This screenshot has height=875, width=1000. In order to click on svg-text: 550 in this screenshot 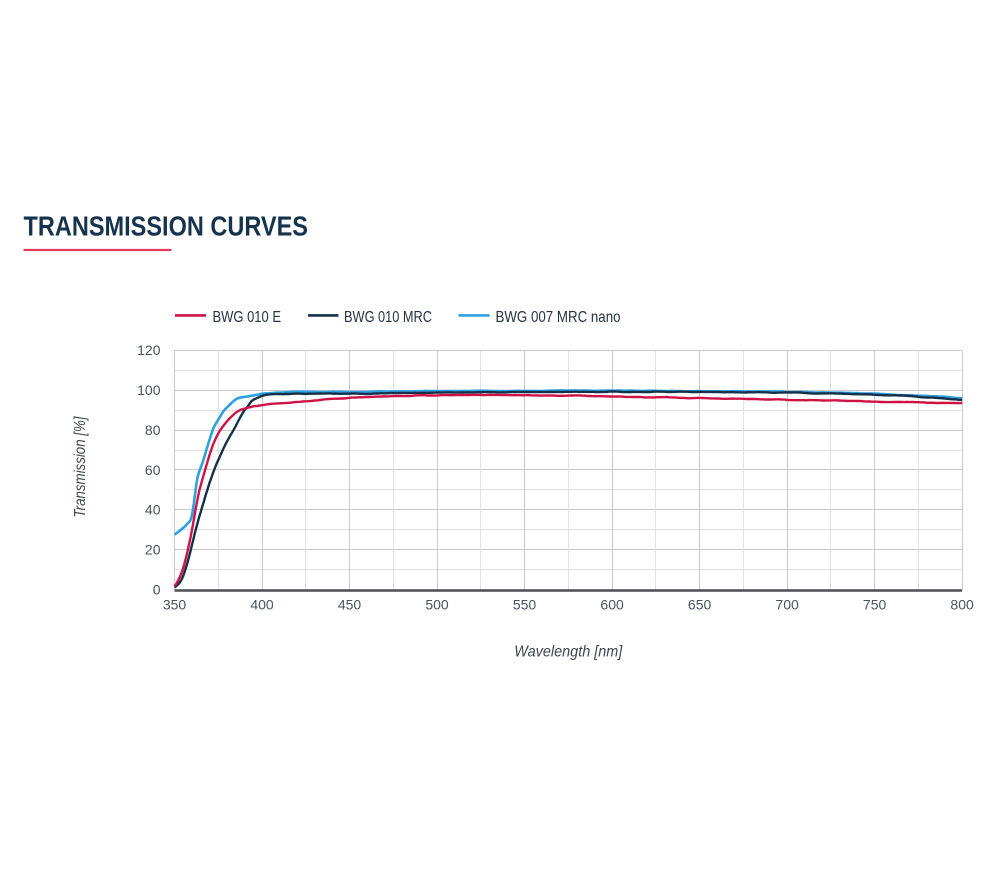, I will do `click(525, 605)`.